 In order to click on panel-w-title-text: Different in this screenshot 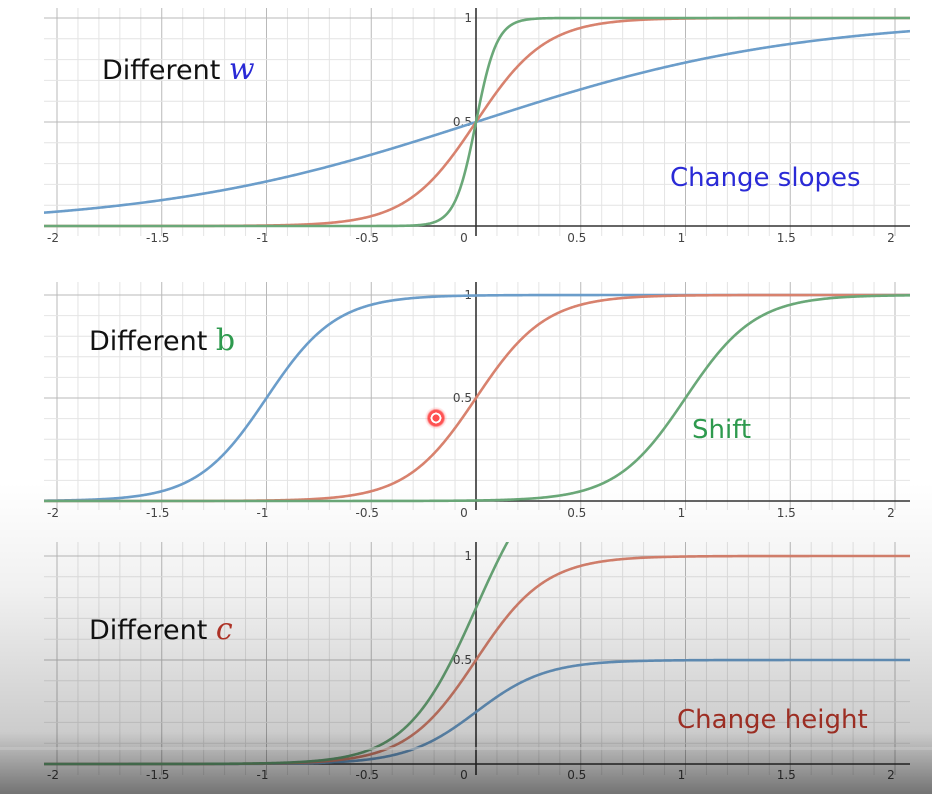, I will do `click(165, 70)`.